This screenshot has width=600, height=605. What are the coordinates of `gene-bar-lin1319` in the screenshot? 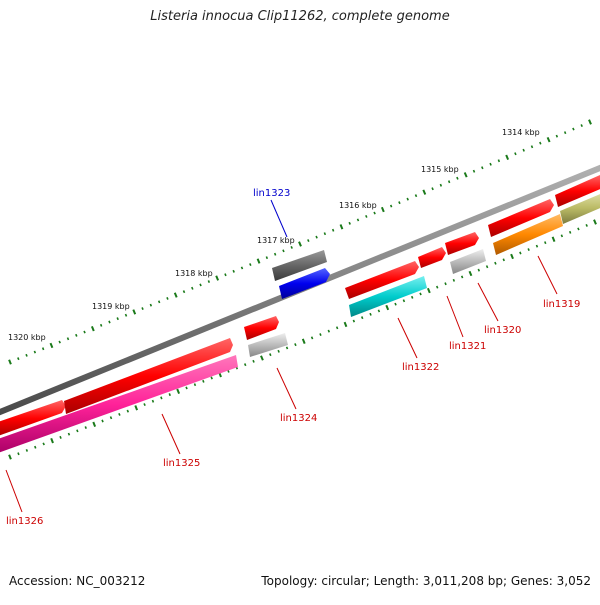 It's located at (528, 234).